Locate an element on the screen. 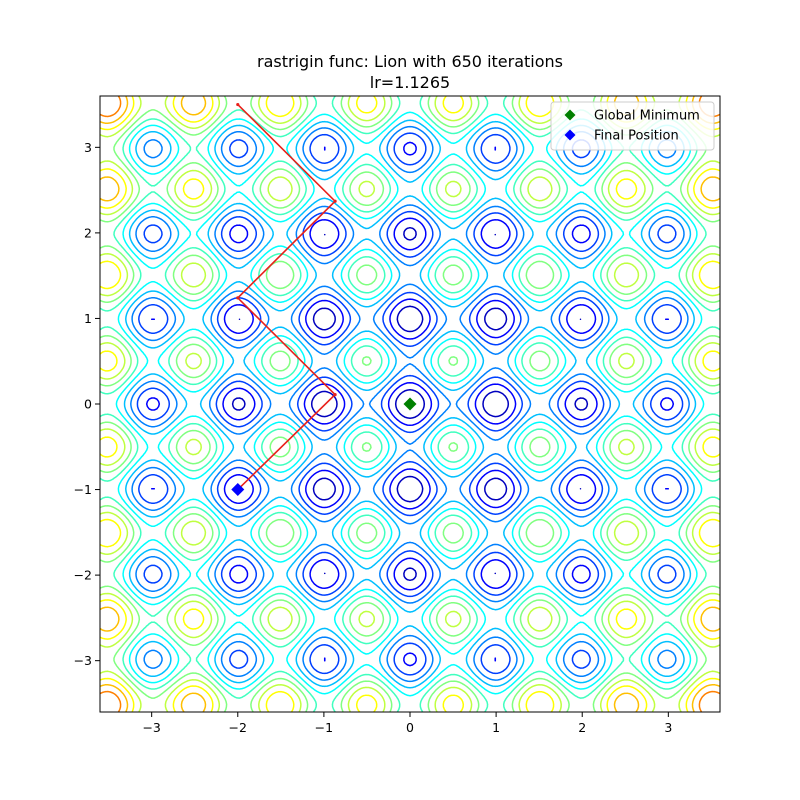 This screenshot has width=800, height=800. x-axis: −3 −2 −1 0 1 2 3 is located at coordinates (407, 723).